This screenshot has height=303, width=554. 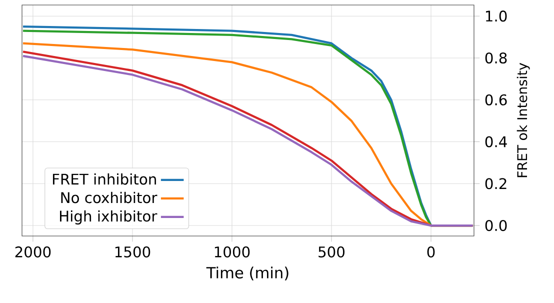 What do you see at coordinates (109, 217) in the screenshot?
I see `legend-label: High ixhibitor` at bounding box center [109, 217].